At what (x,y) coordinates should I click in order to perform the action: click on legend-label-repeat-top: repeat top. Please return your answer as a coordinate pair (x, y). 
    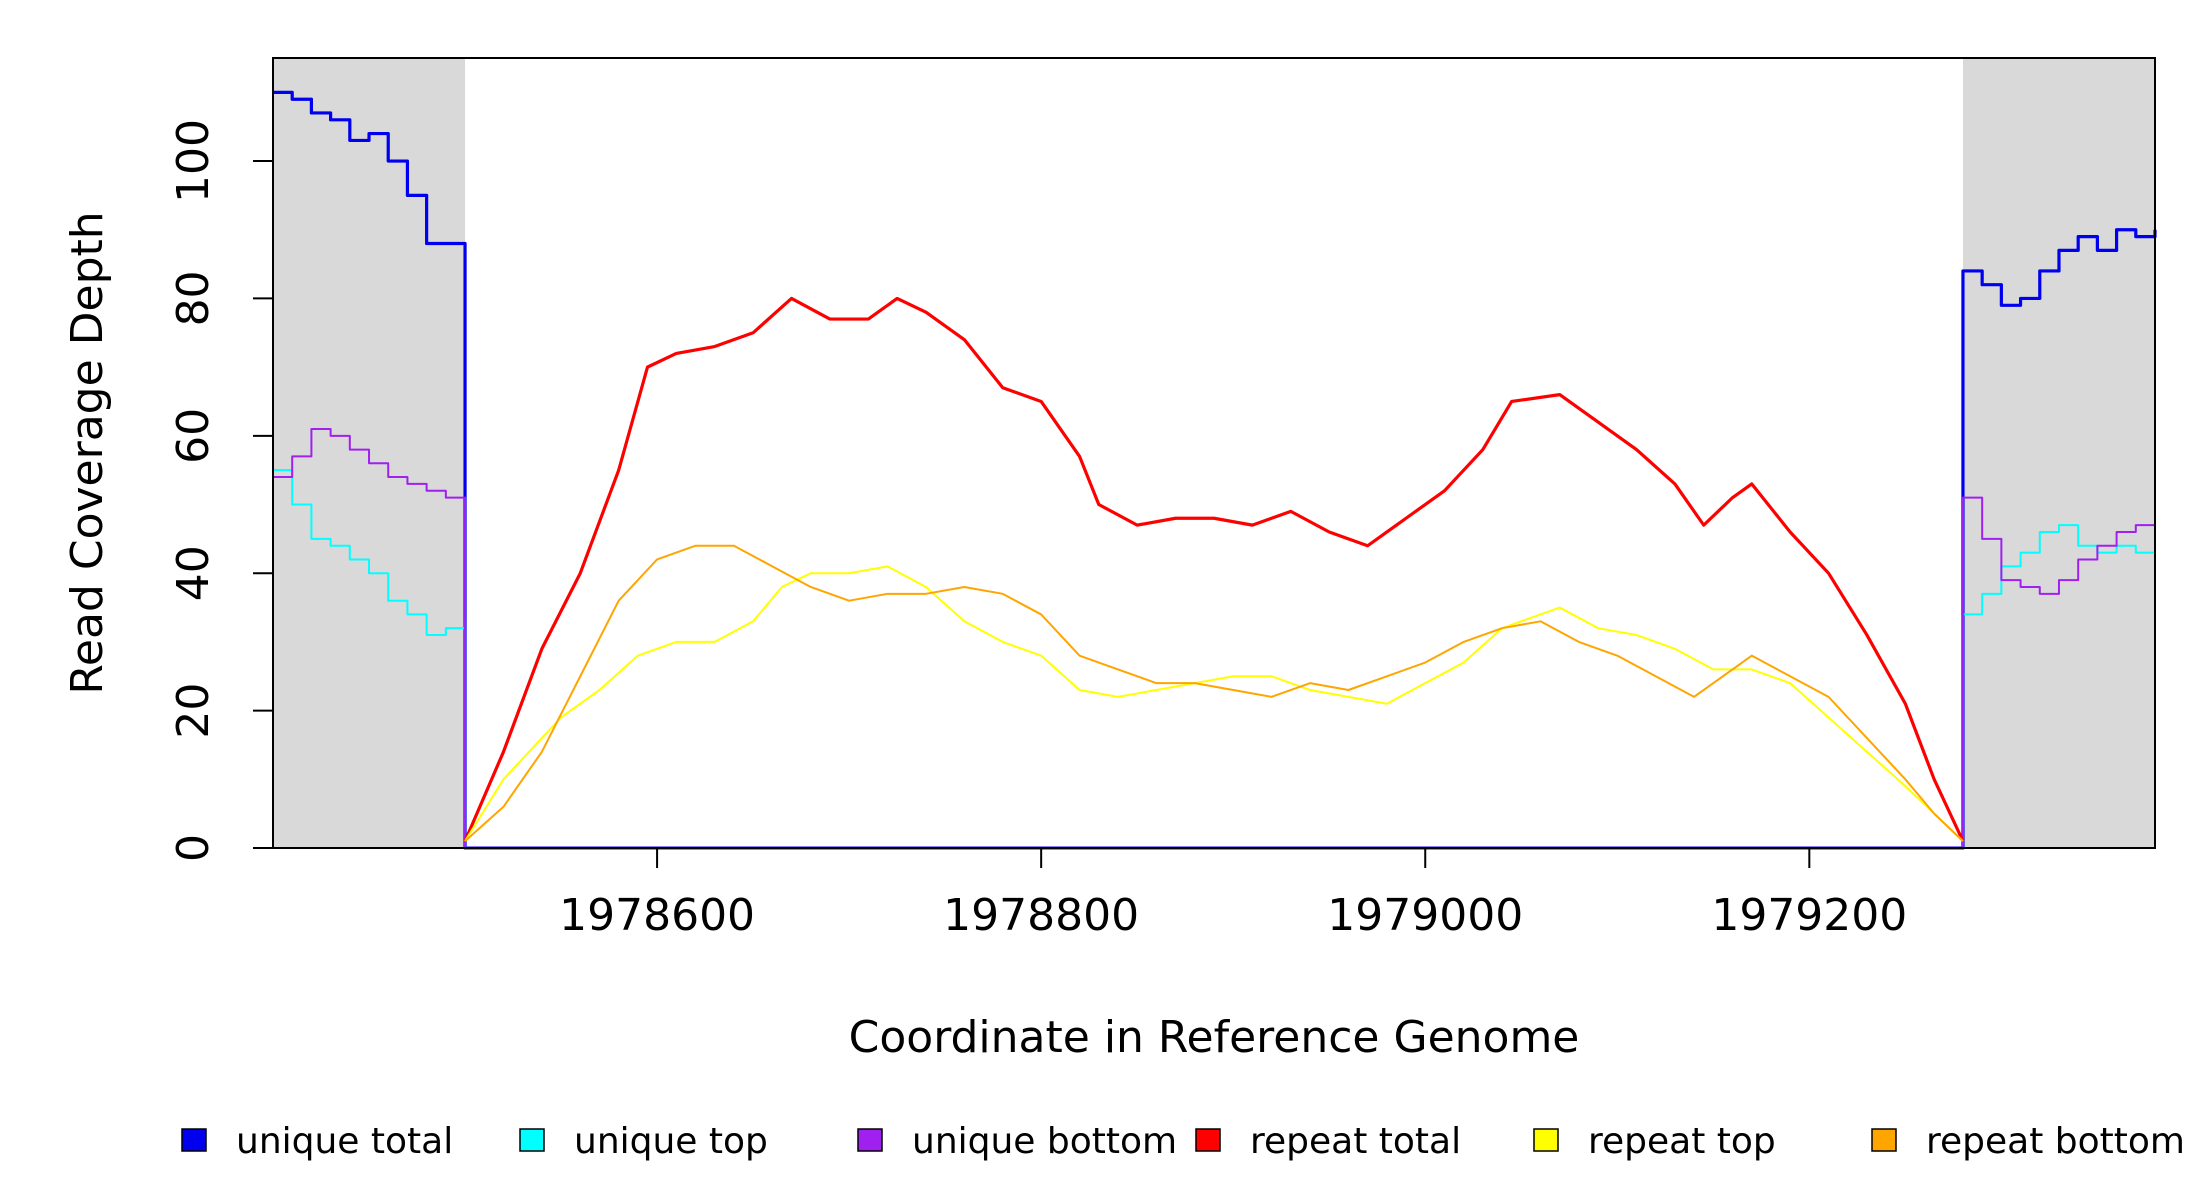
    Looking at the image, I should click on (1682, 1141).